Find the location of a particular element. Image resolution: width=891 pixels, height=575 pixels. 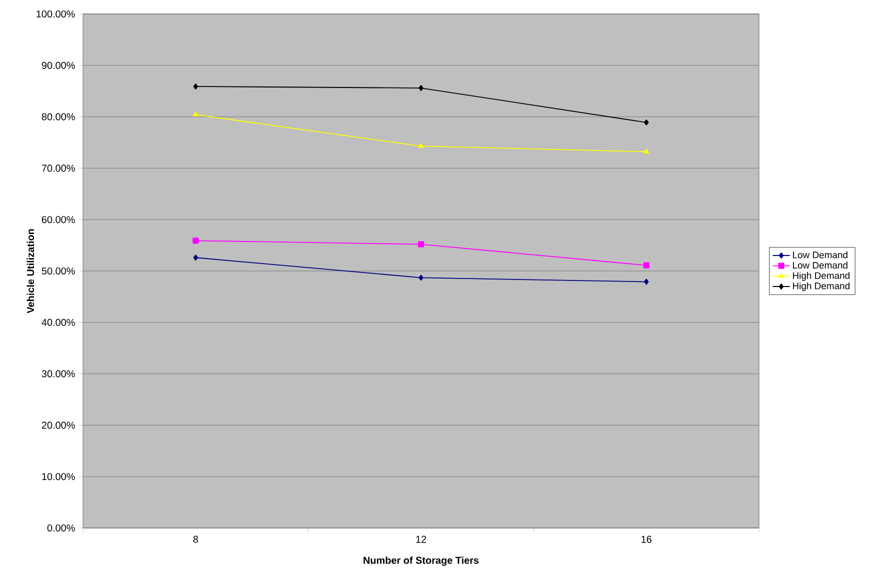

y-tick-label: 30.00% is located at coordinates (58, 374).